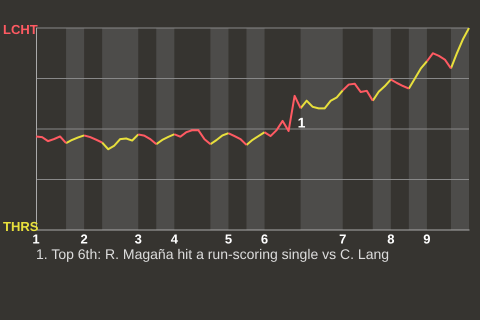 Image resolution: width=480 pixels, height=320 pixels. Describe the element at coordinates (36, 238) in the screenshot. I see `x-tick-label: 1` at that location.